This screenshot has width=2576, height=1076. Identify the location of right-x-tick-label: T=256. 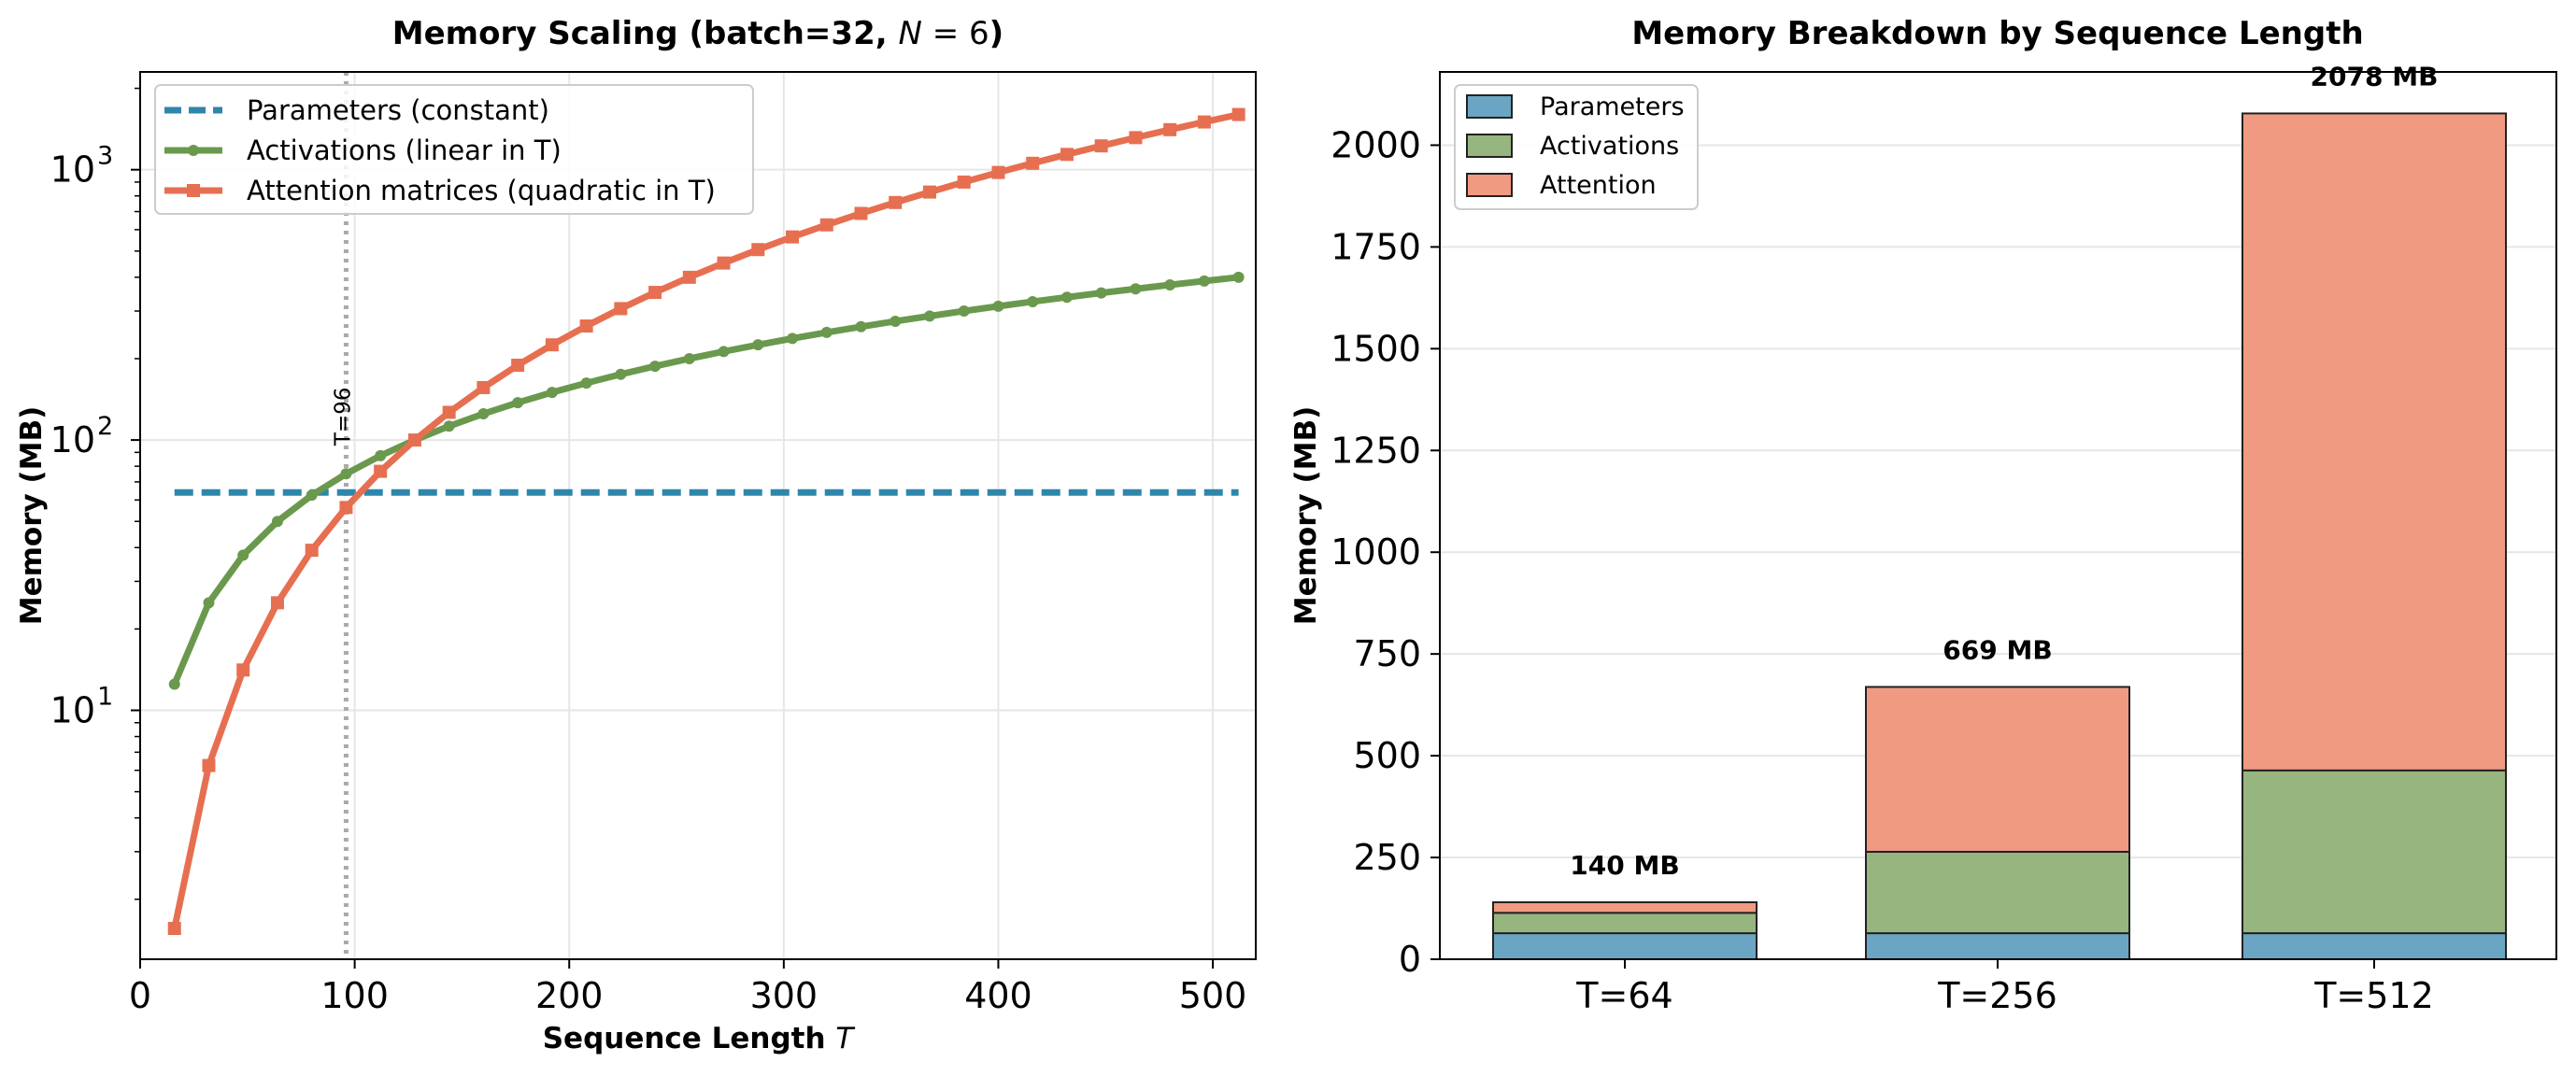
(1997, 995).